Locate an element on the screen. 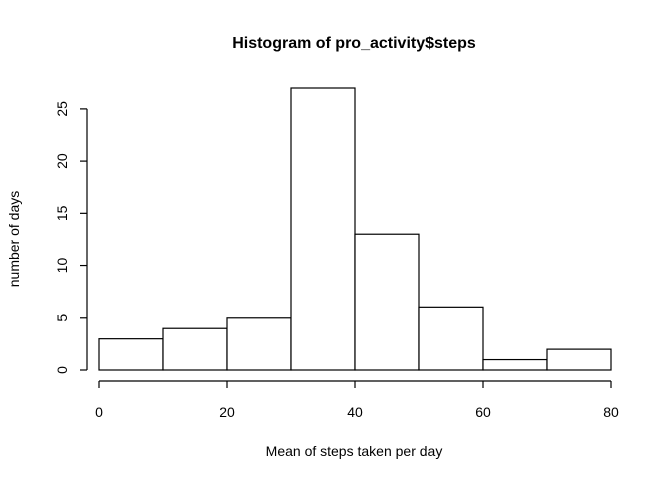  y-tick-label-5: 25 is located at coordinates (62, 109).